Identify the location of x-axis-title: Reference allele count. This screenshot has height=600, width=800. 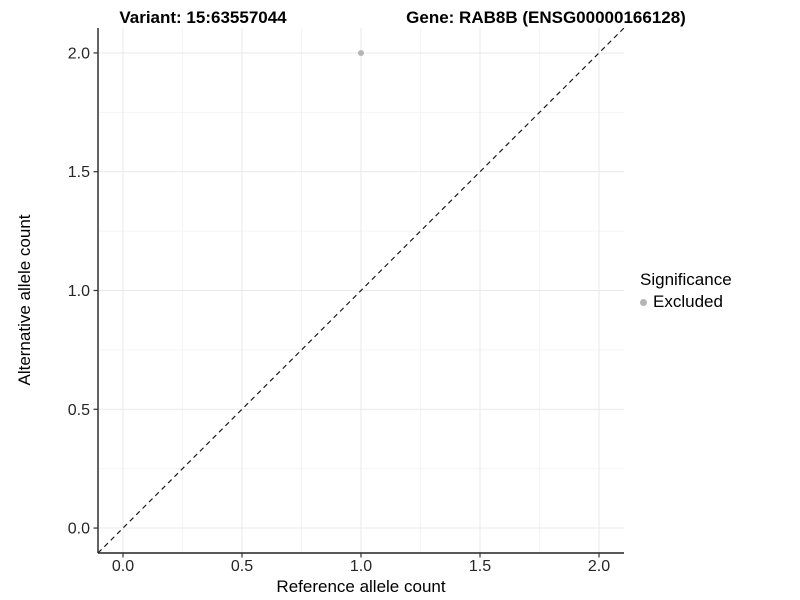
(361, 586).